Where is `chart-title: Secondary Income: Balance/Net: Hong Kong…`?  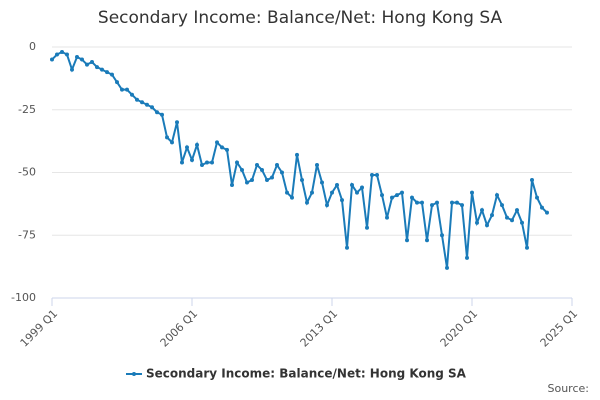
chart-title: Secondary Income: Balance/Net: Hong Kong… is located at coordinates (300, 18).